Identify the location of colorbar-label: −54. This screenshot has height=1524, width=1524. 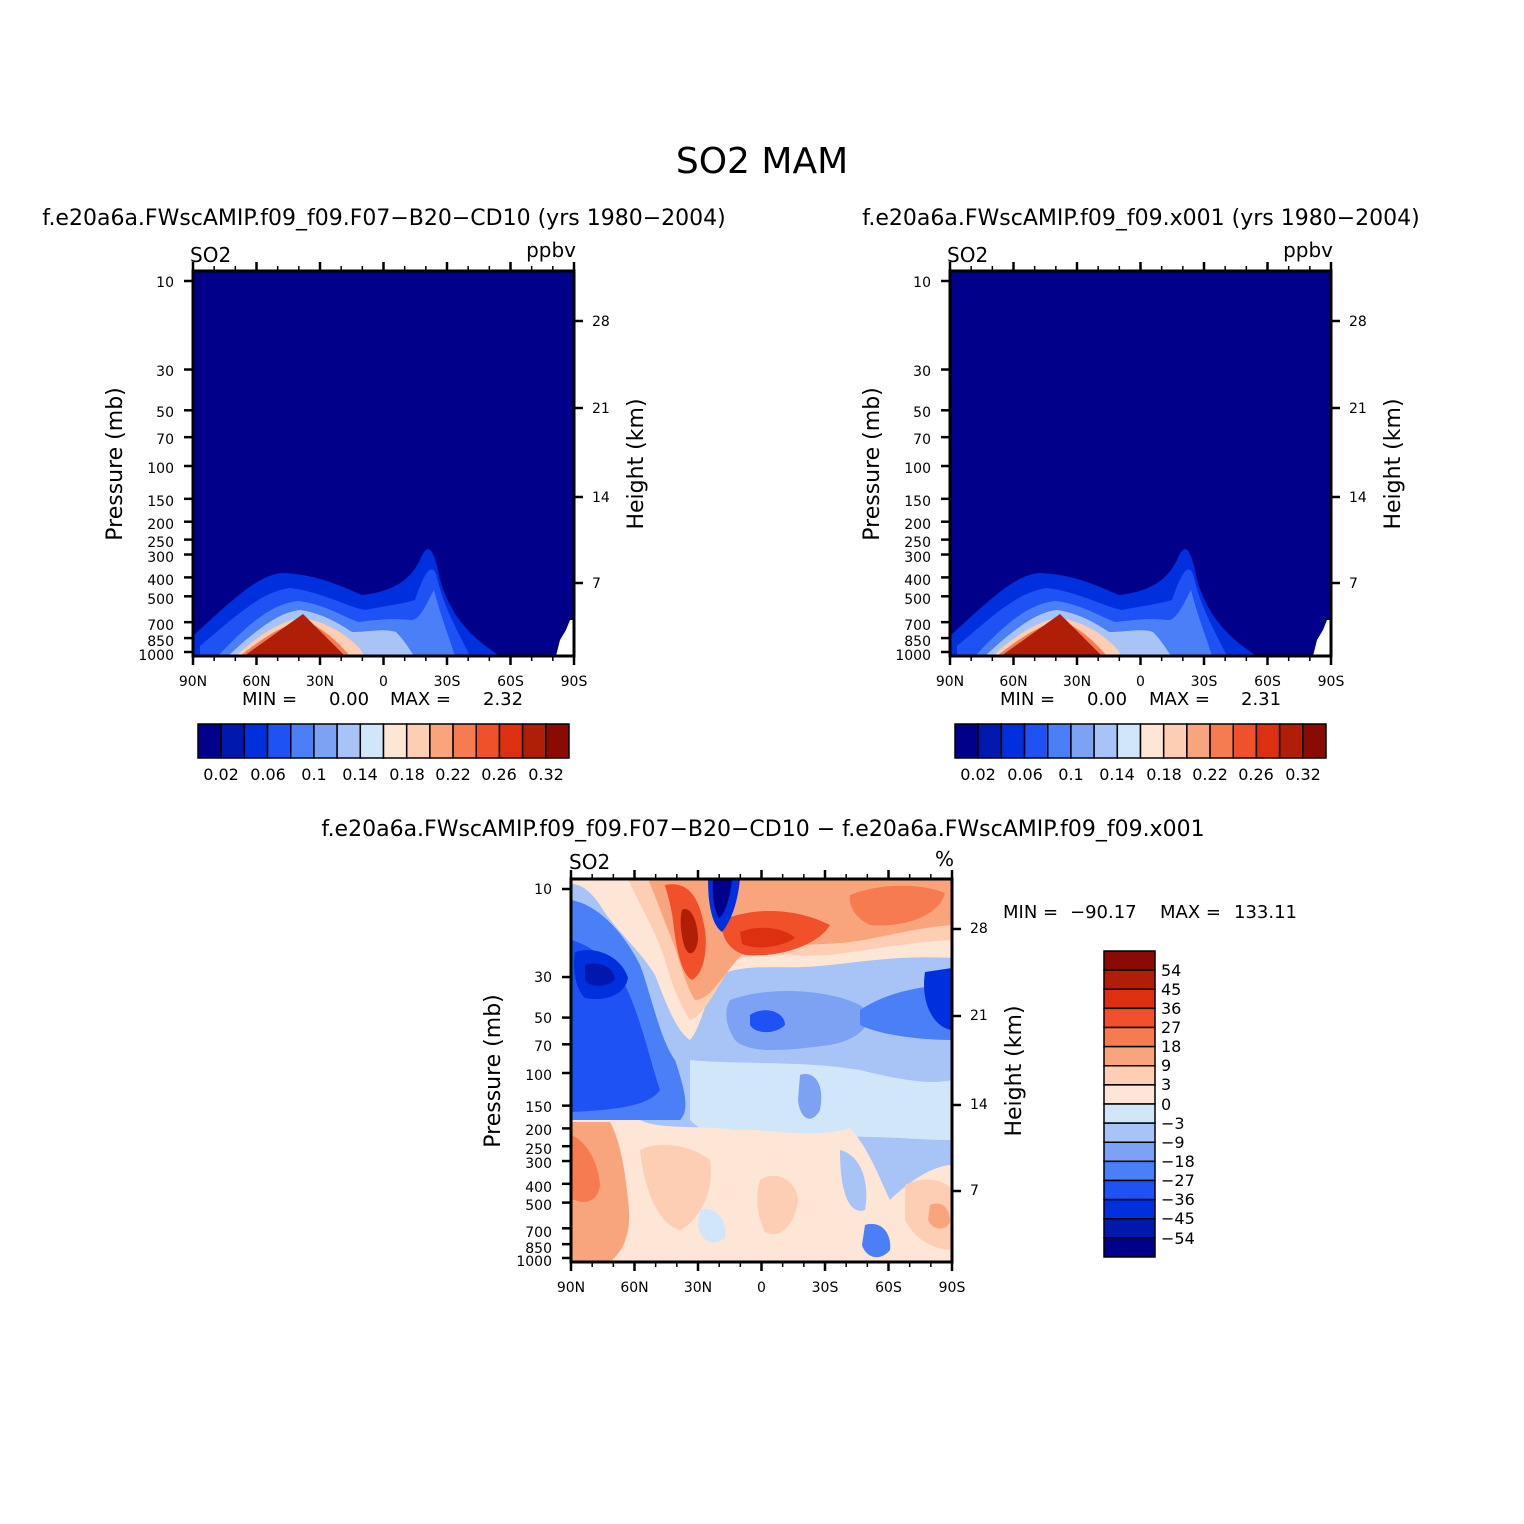
(1178, 1238).